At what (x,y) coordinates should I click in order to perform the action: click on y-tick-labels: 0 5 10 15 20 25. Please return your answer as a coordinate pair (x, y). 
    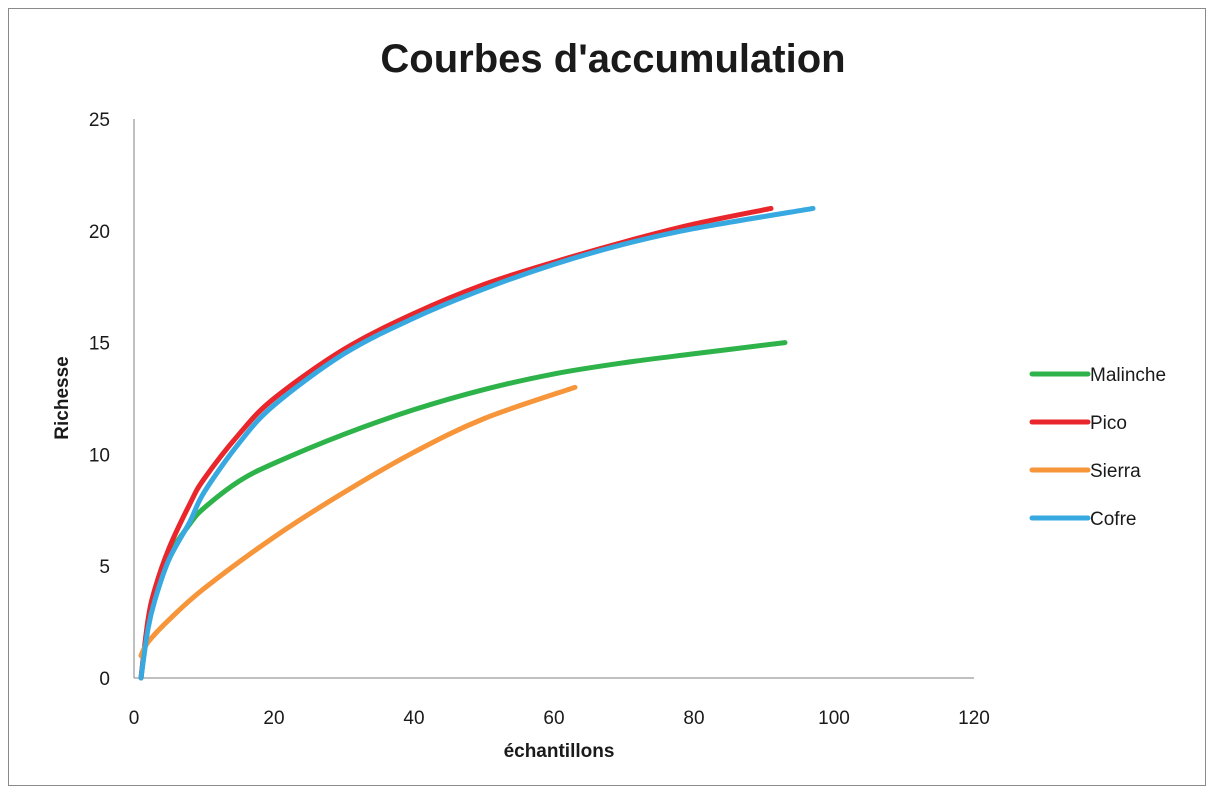
    Looking at the image, I should click on (99, 400).